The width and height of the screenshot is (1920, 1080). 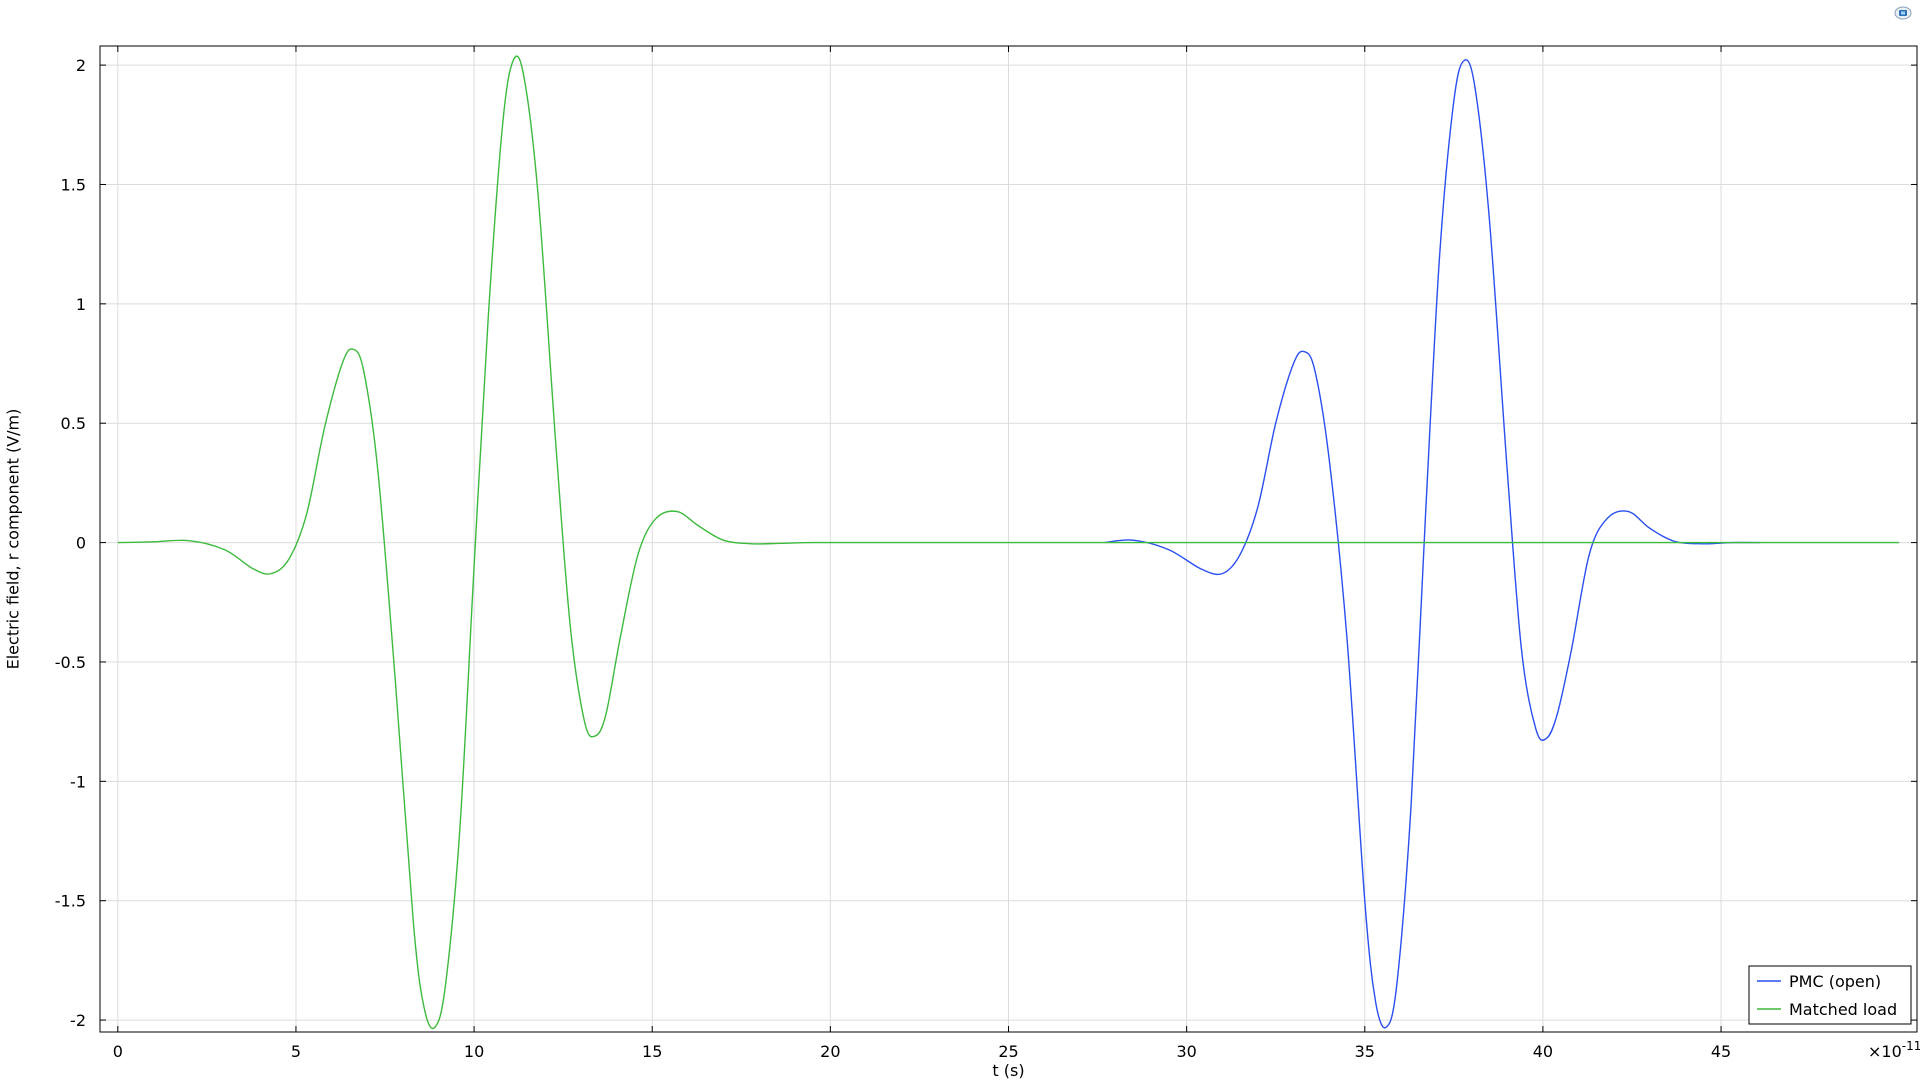 What do you see at coordinates (1543, 1051) in the screenshot?
I see `x-tick-label: 40` at bounding box center [1543, 1051].